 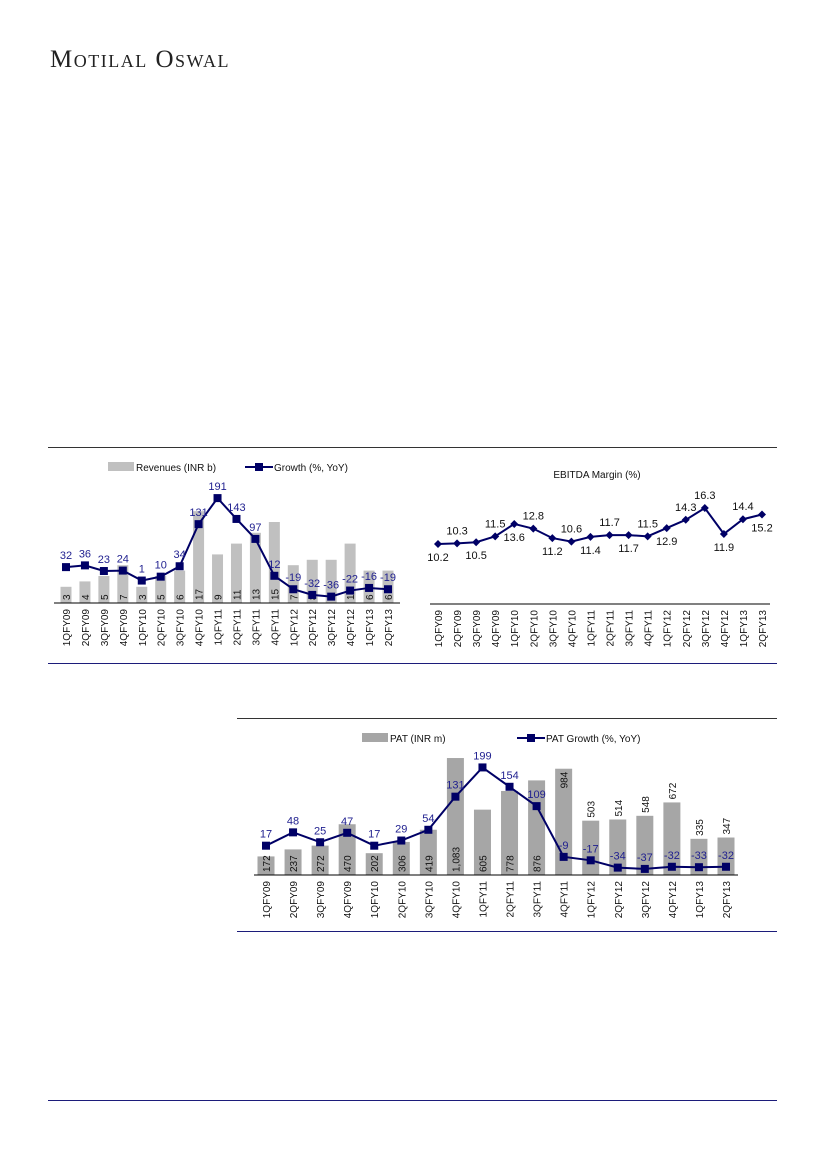 I want to click on ebitda-value-label: 11.4, so click(x=590, y=551).